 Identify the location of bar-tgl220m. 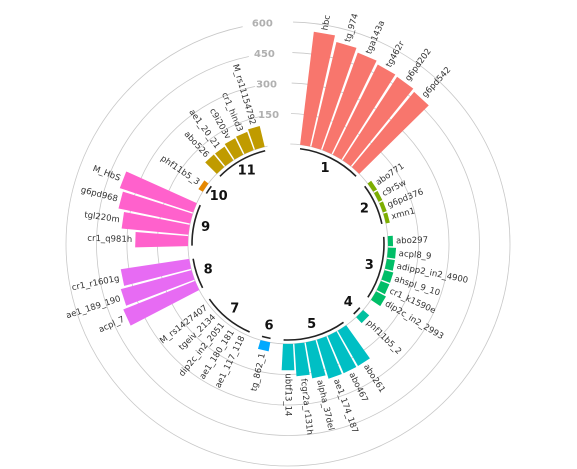
(155, 223).